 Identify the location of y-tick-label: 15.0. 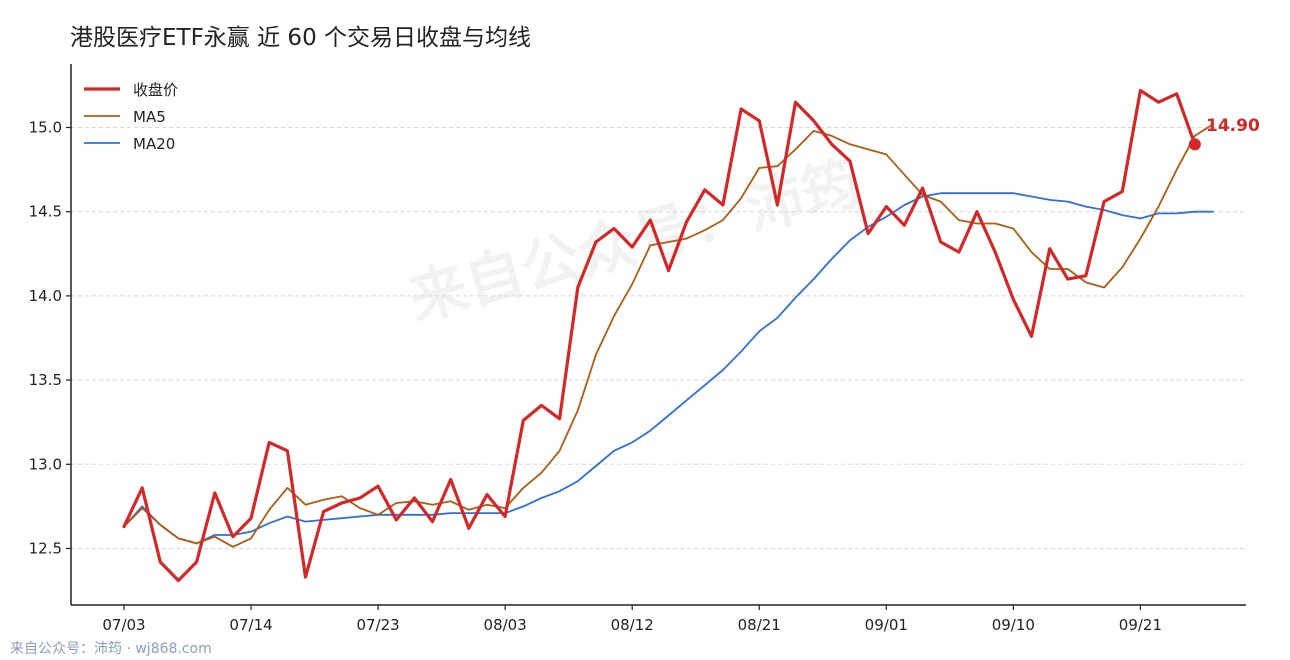
(45, 128).